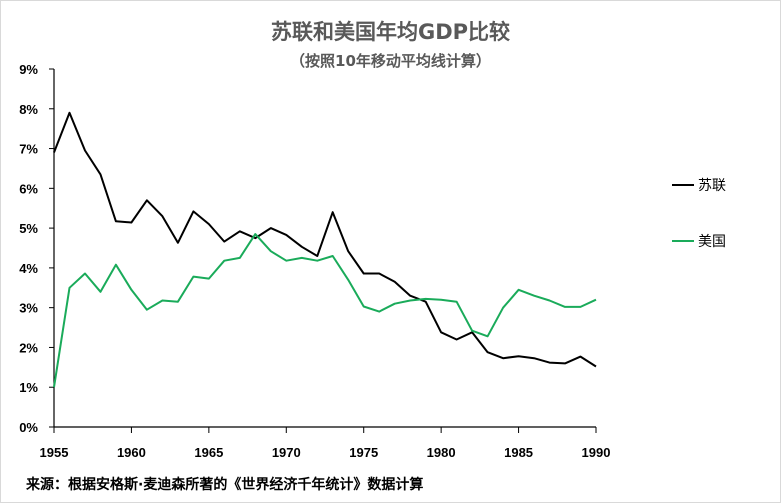 The height and width of the screenshot is (503, 781). What do you see at coordinates (28, 109) in the screenshot?
I see `y-tick-label: 8%` at bounding box center [28, 109].